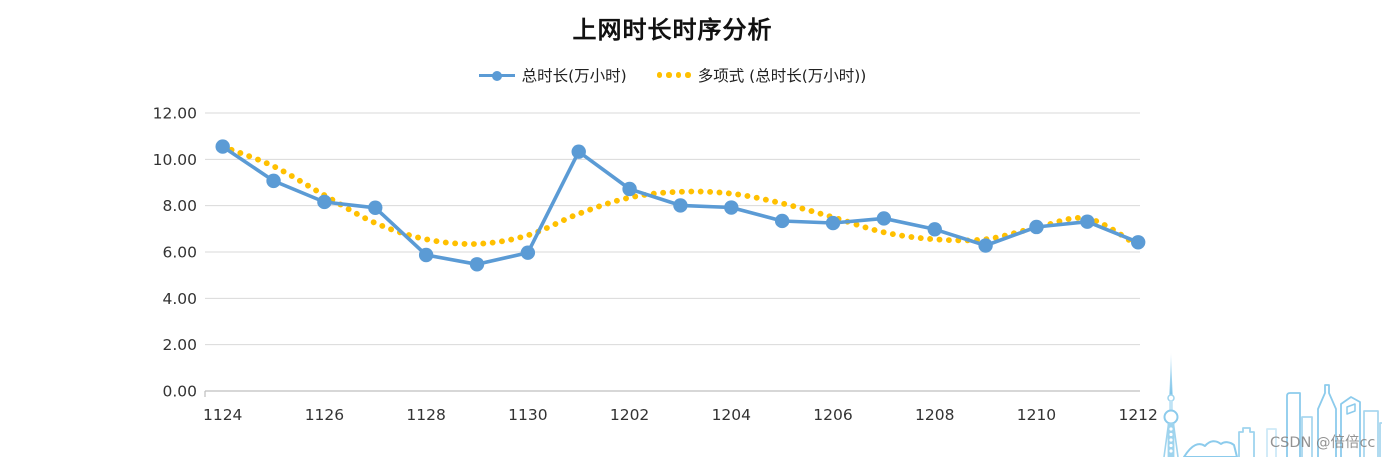 Image resolution: width=1382 pixels, height=457 pixels. I want to click on dotted-marker-icon, so click(673, 75).